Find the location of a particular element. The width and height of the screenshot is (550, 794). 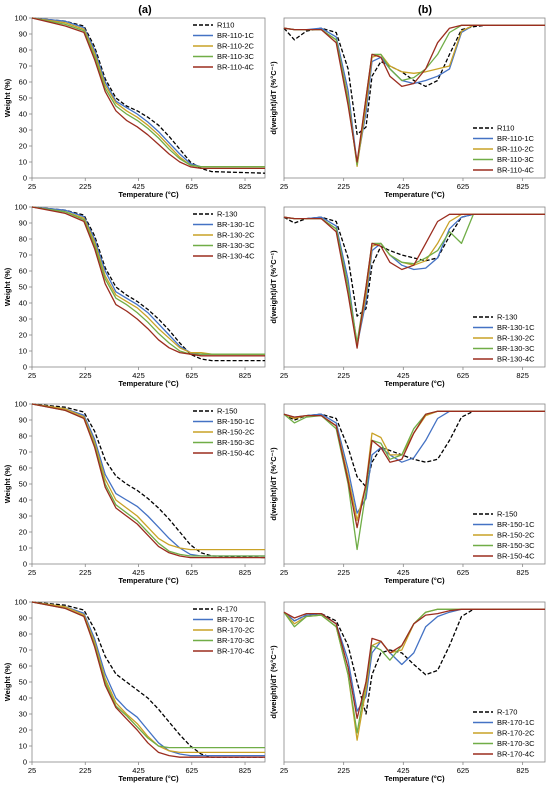

legend-label: BR-150-1C is located at coordinates (236, 421).